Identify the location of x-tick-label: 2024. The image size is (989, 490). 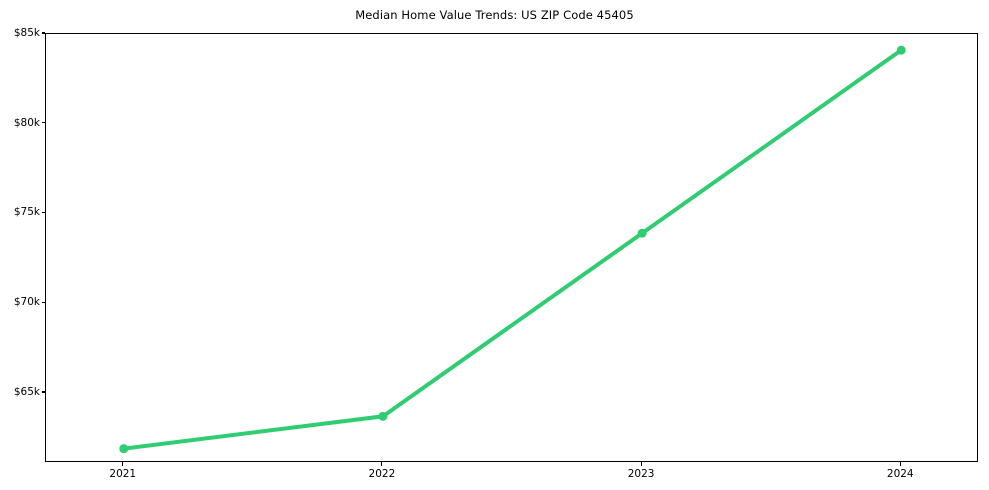
(900, 474).